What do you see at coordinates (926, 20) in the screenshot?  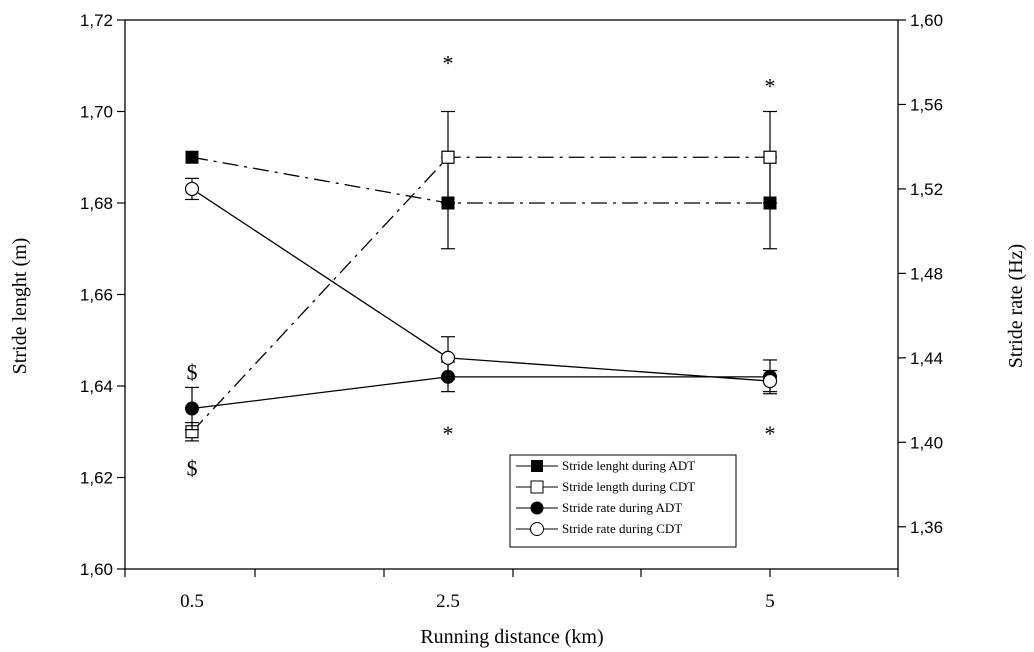 I see `right-y-tick-label: 1,60` at bounding box center [926, 20].